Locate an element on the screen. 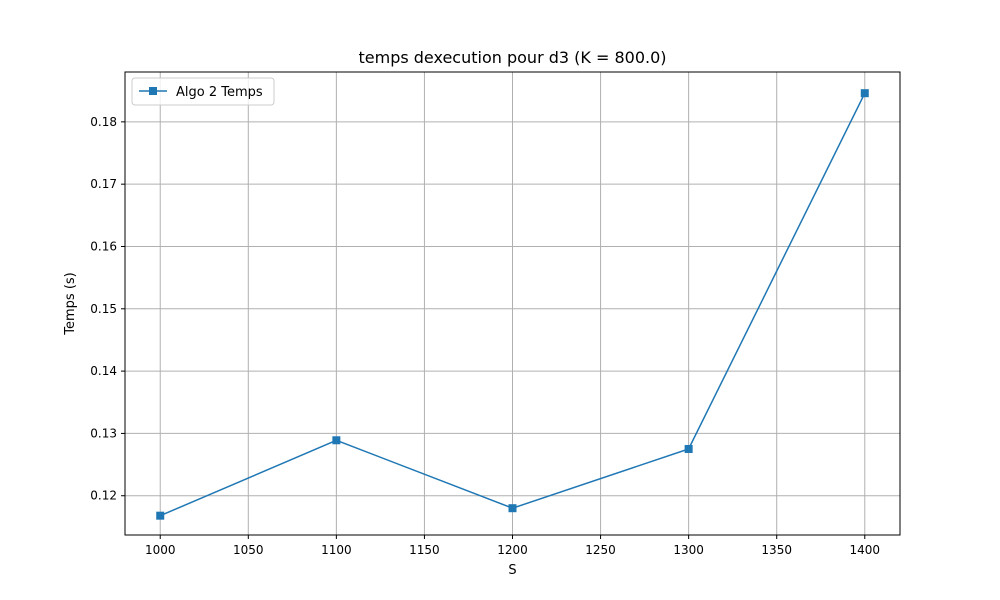  x-tick-label: 1350 is located at coordinates (776, 550).